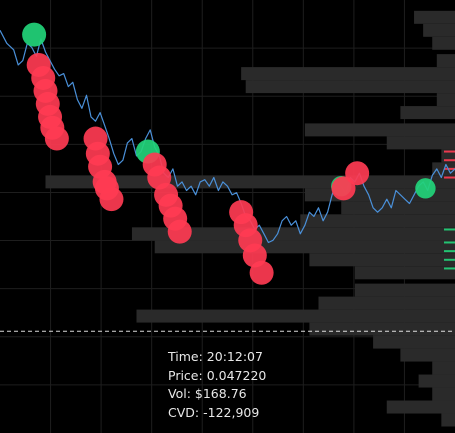  I want to click on tooltip-cvd-row: CVD: -122,909, so click(217, 413).